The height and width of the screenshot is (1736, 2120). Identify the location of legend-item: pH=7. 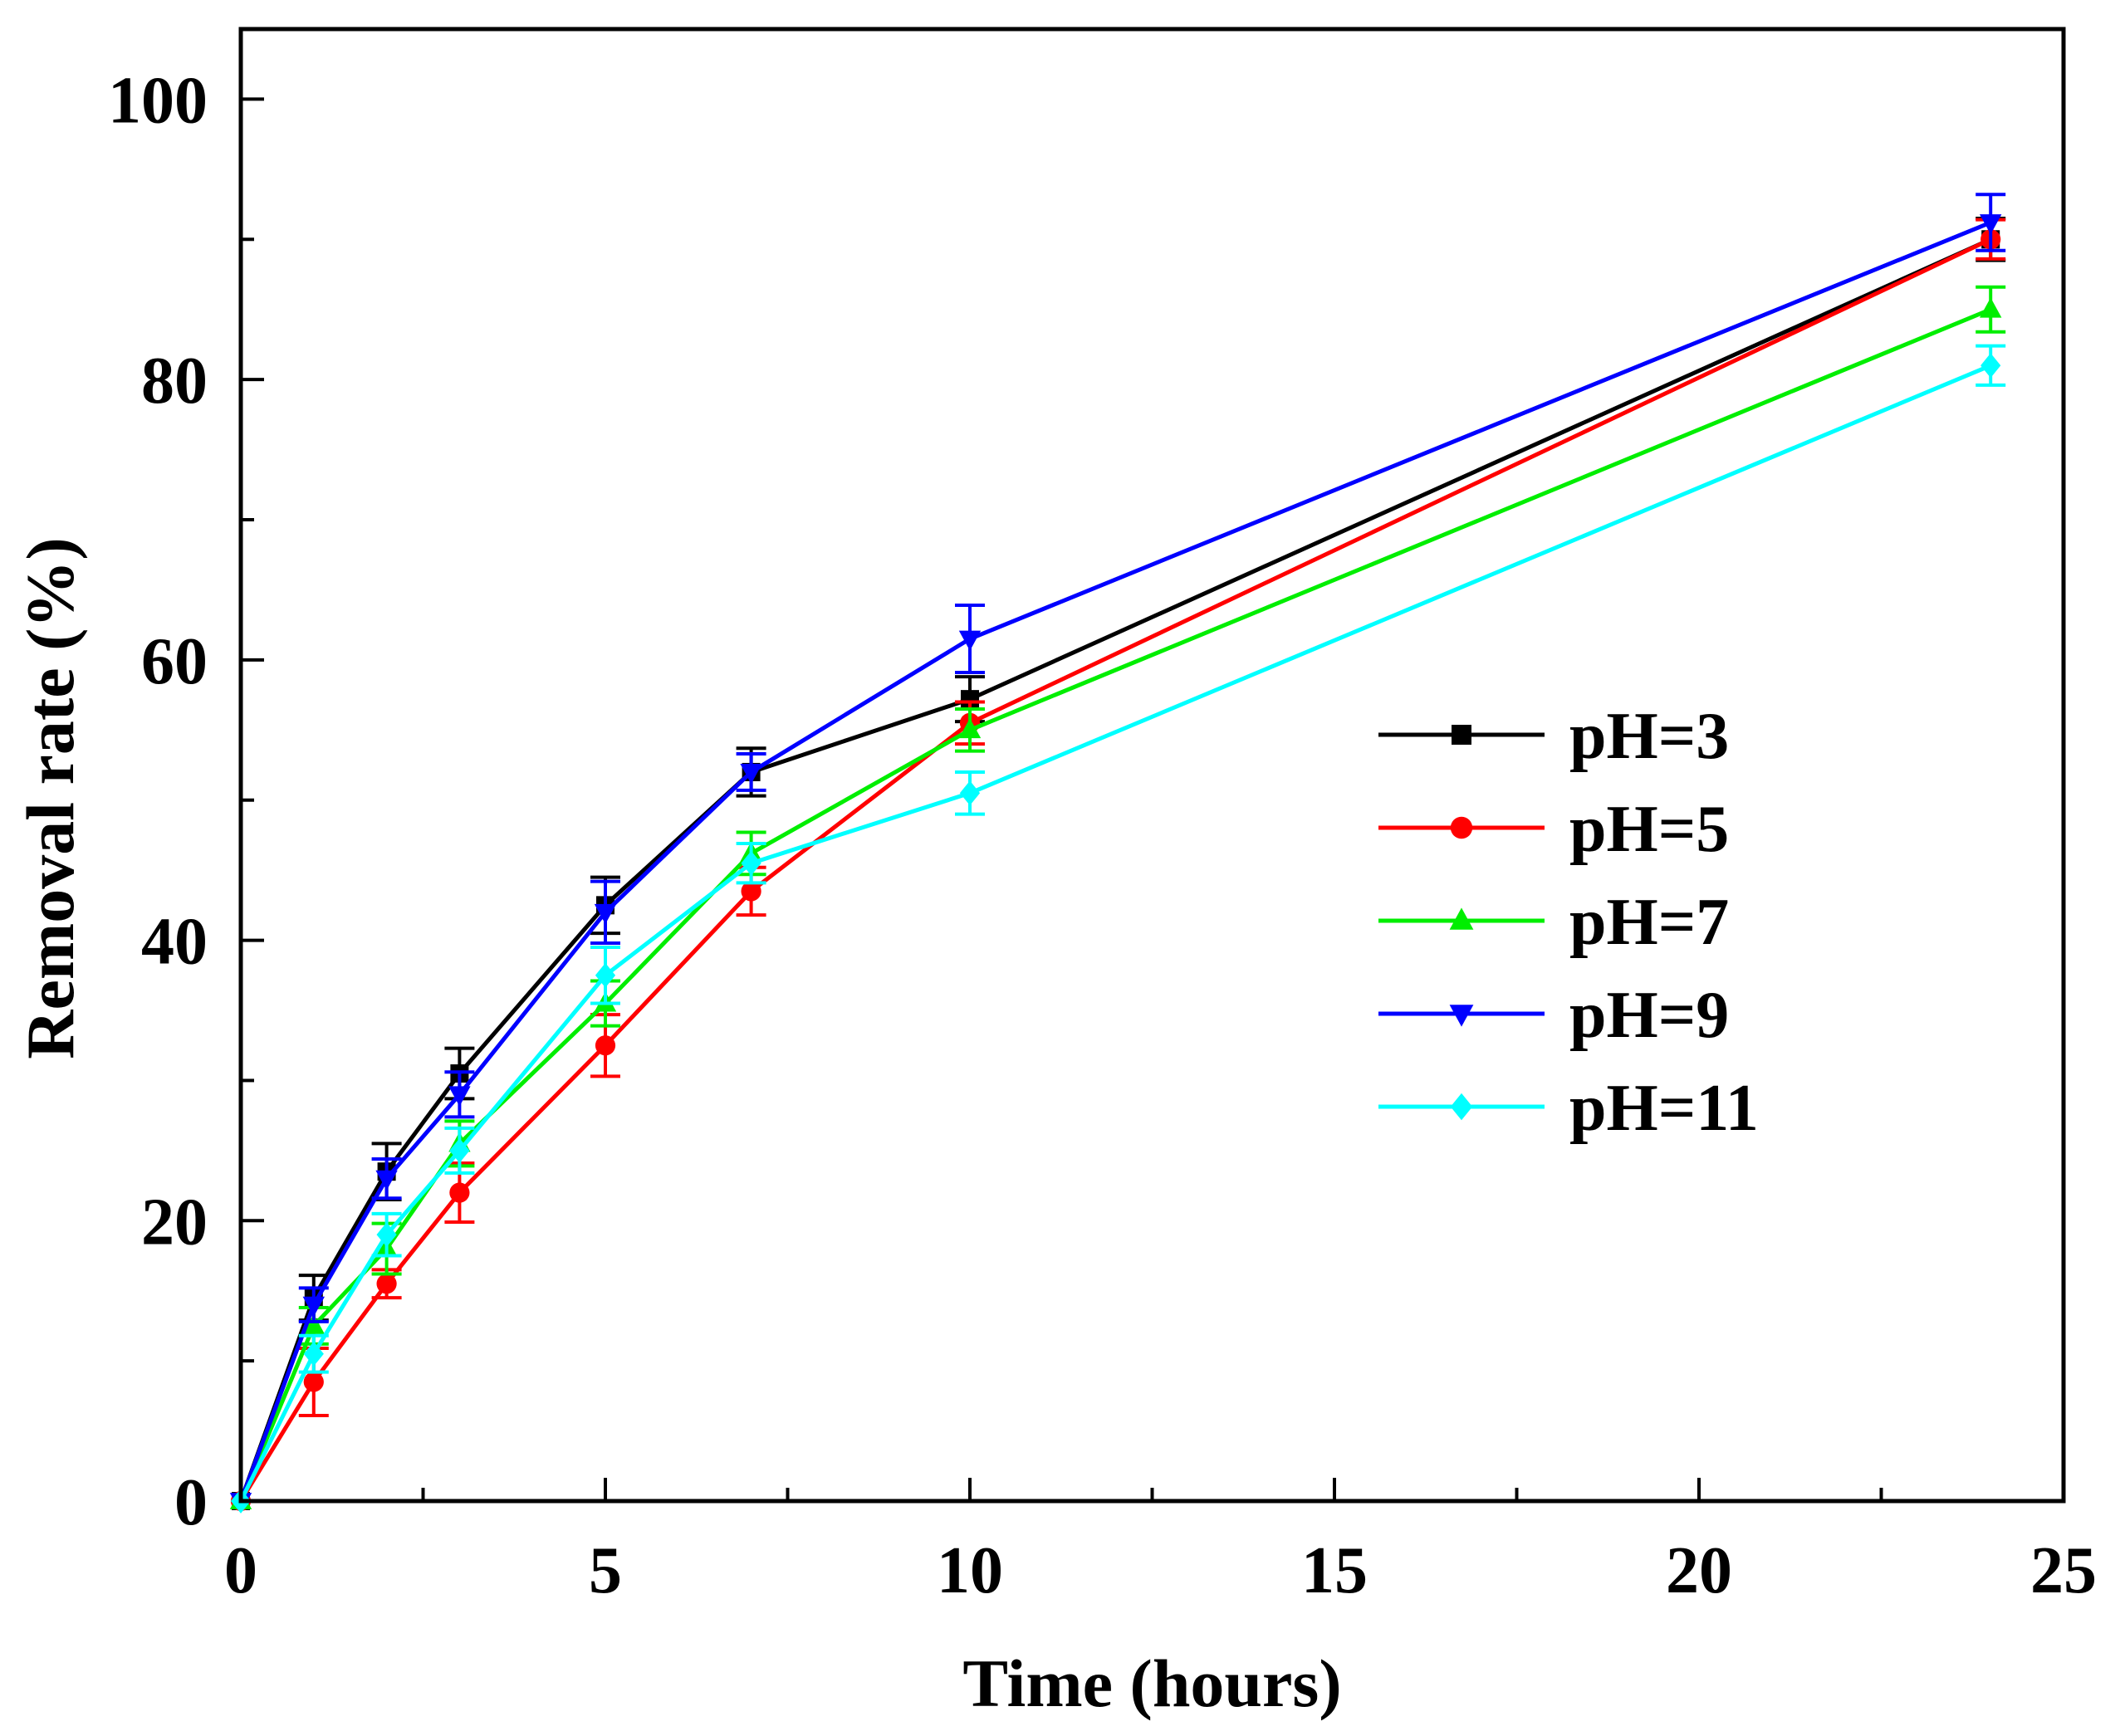
(1553, 922).